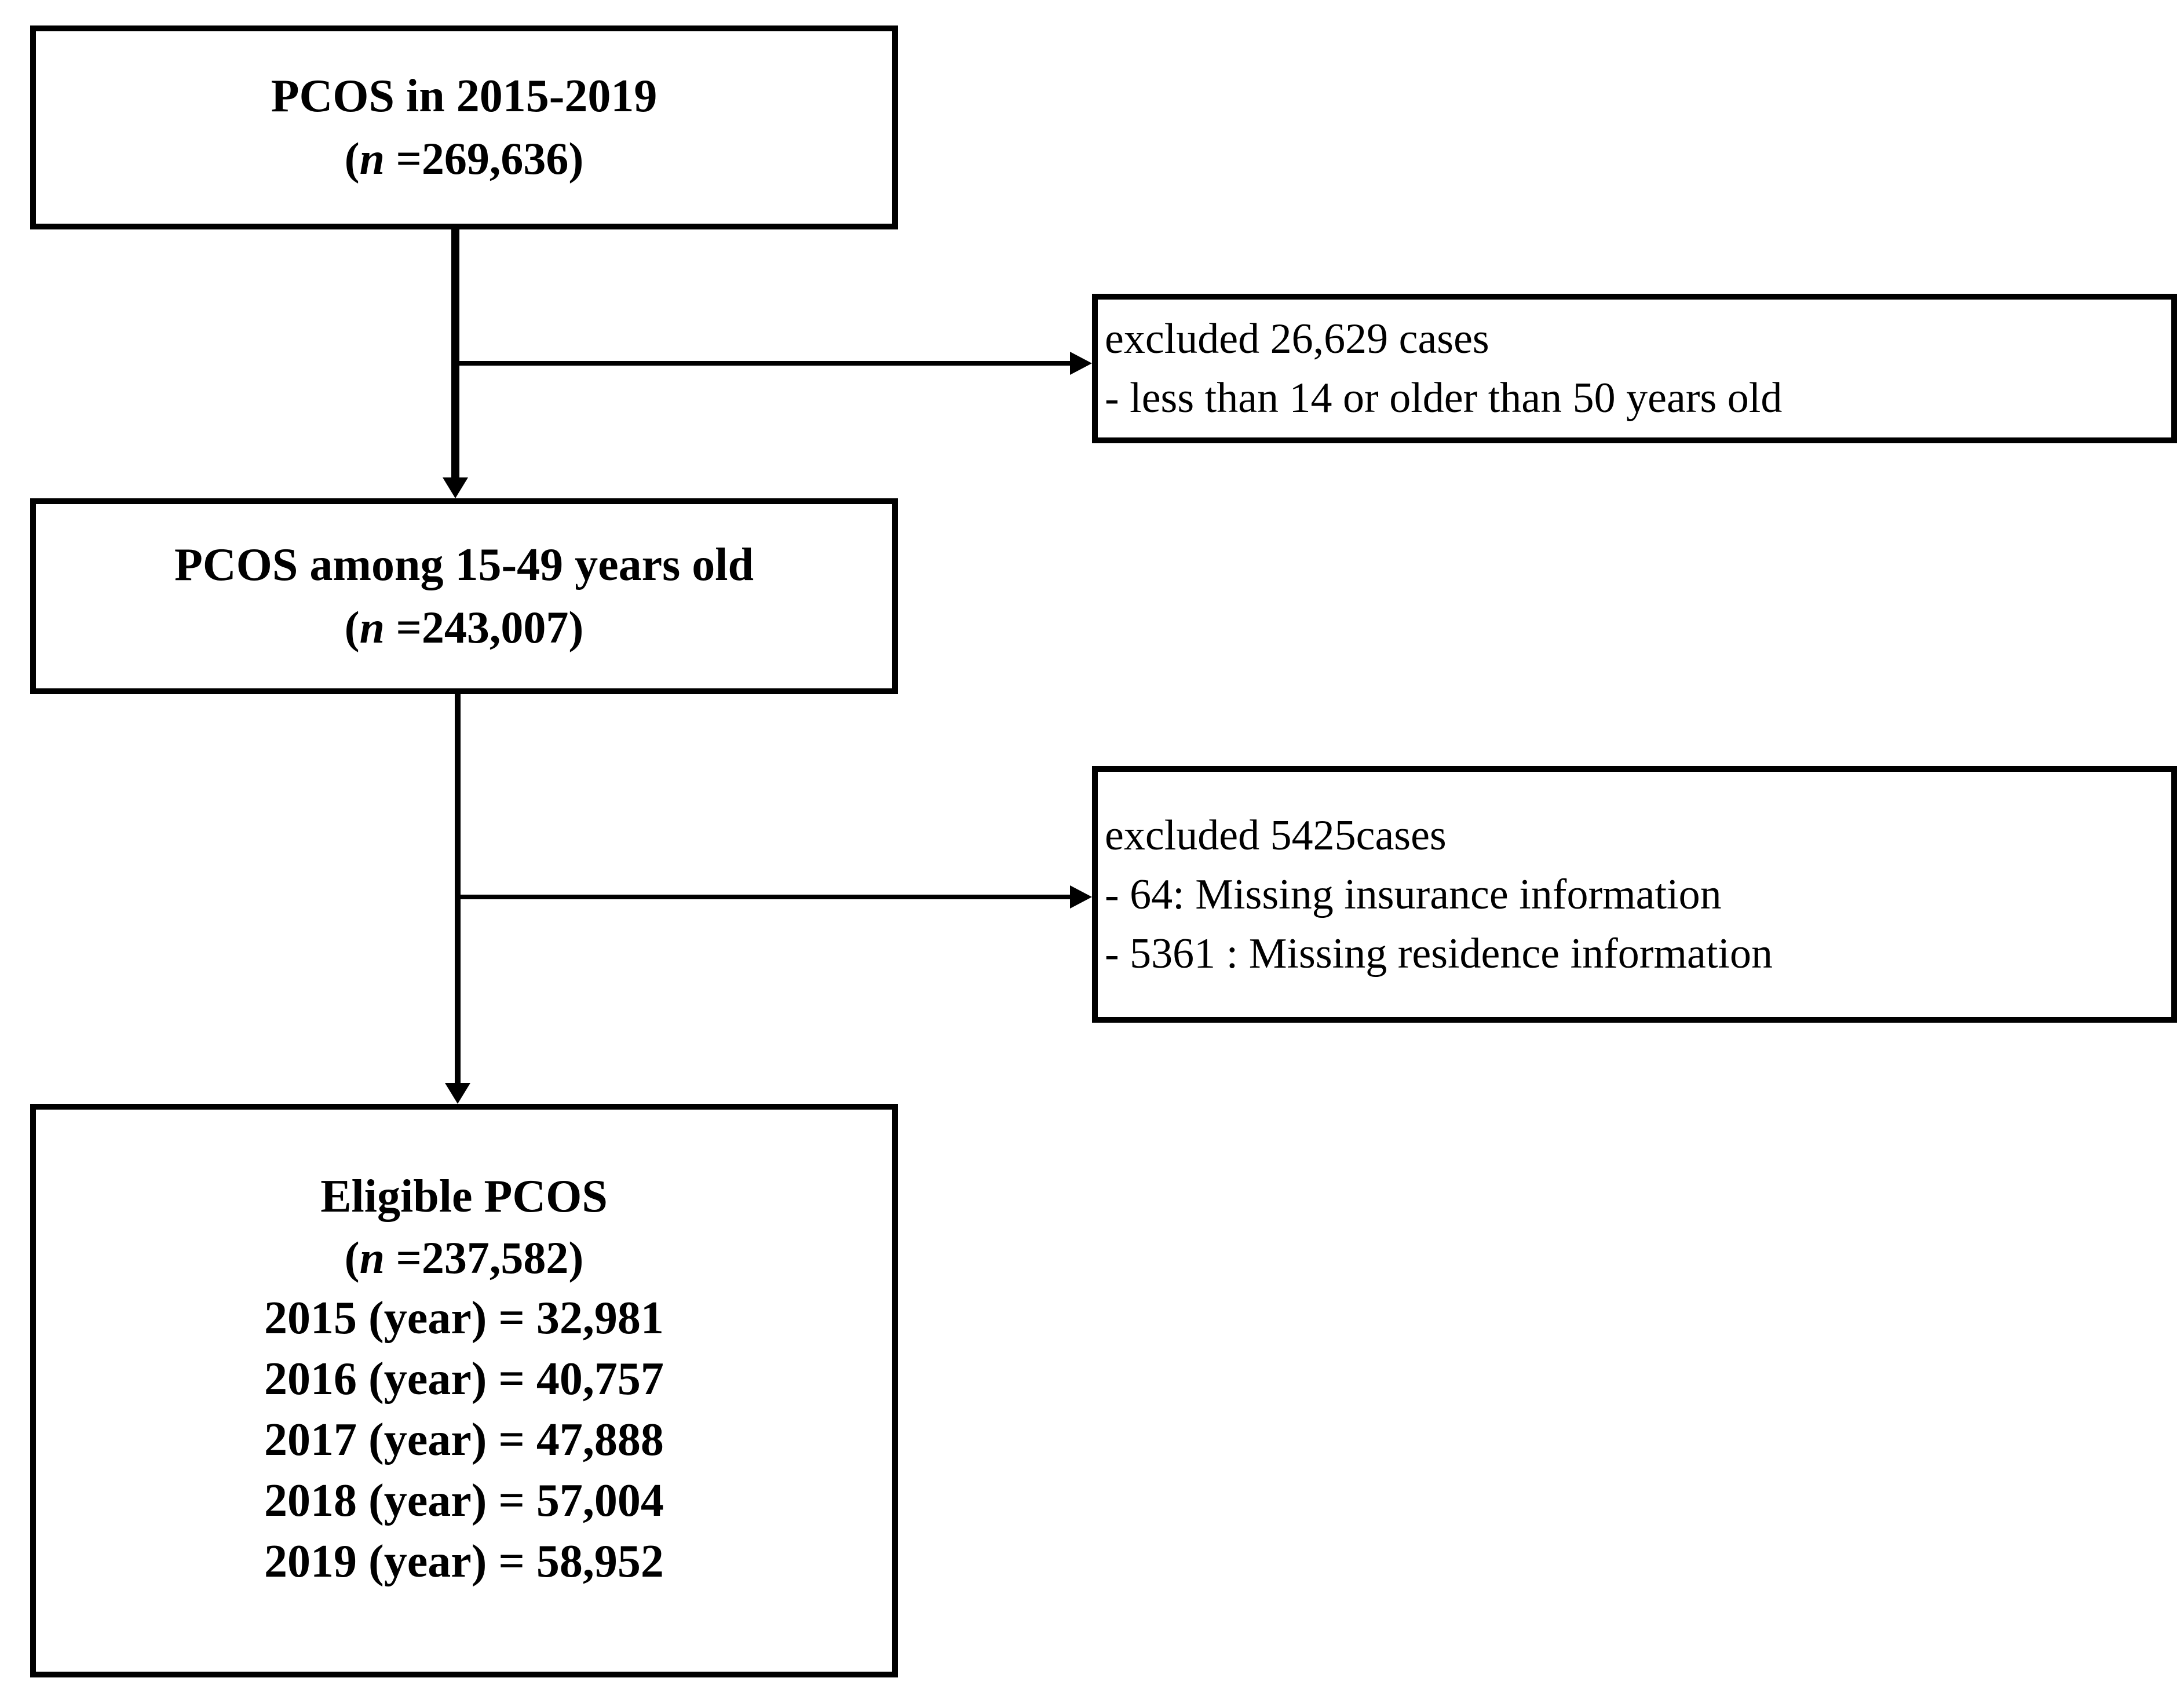 This screenshot has width=2184, height=1707. I want to click on eligible-year-2018: 2018 (year) = 57,004, so click(464, 1500).